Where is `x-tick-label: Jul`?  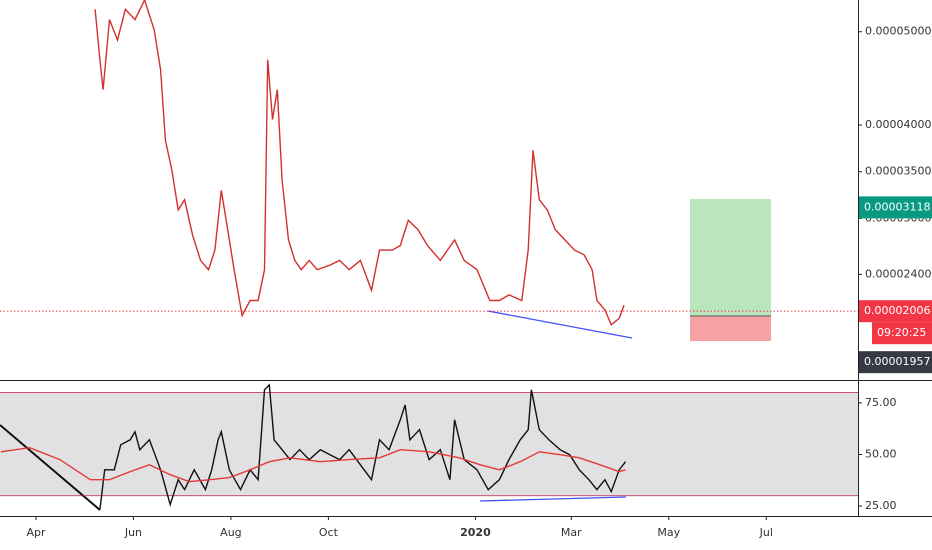 x-tick-label: Jul is located at coordinates (766, 532).